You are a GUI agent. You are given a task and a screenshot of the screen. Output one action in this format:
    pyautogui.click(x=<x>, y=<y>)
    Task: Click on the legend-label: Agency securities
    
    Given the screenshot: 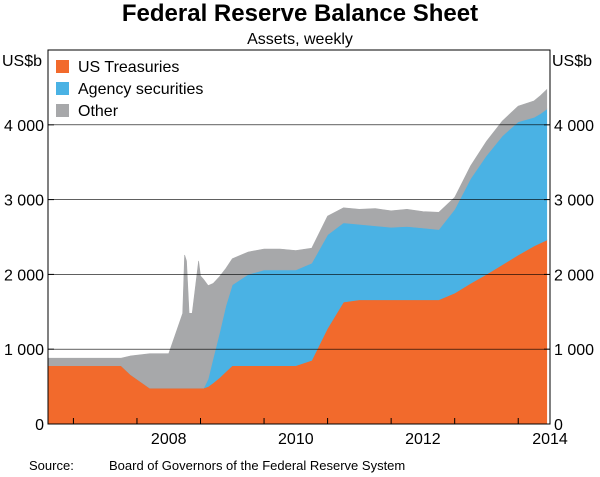 What is the action you would take?
    pyautogui.click(x=140, y=89)
    